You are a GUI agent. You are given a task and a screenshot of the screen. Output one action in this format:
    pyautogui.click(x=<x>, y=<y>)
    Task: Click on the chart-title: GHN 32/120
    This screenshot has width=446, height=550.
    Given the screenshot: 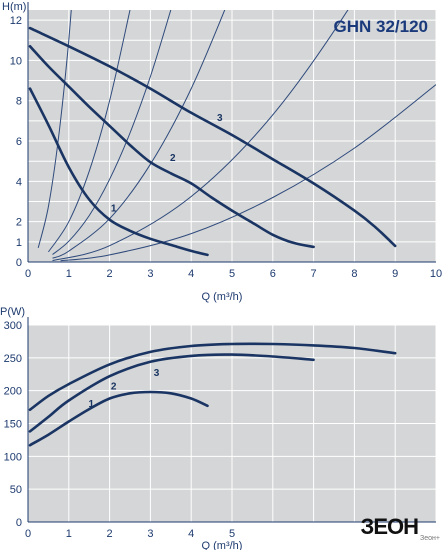 What is the action you would take?
    pyautogui.click(x=381, y=26)
    